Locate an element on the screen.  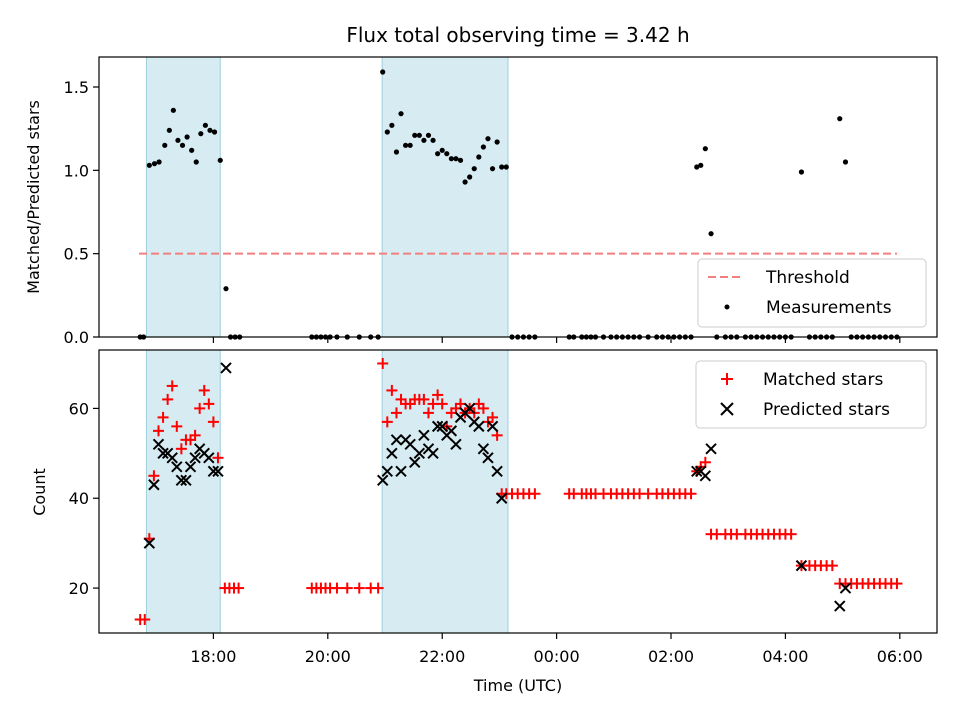
legend-measurements-swatch is located at coordinates (727, 307).